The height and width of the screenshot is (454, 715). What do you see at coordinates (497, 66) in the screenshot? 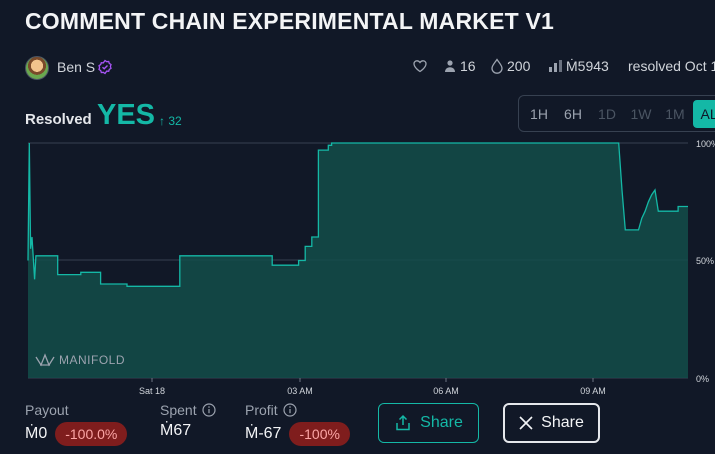
I see `droplet-icon` at bounding box center [497, 66].